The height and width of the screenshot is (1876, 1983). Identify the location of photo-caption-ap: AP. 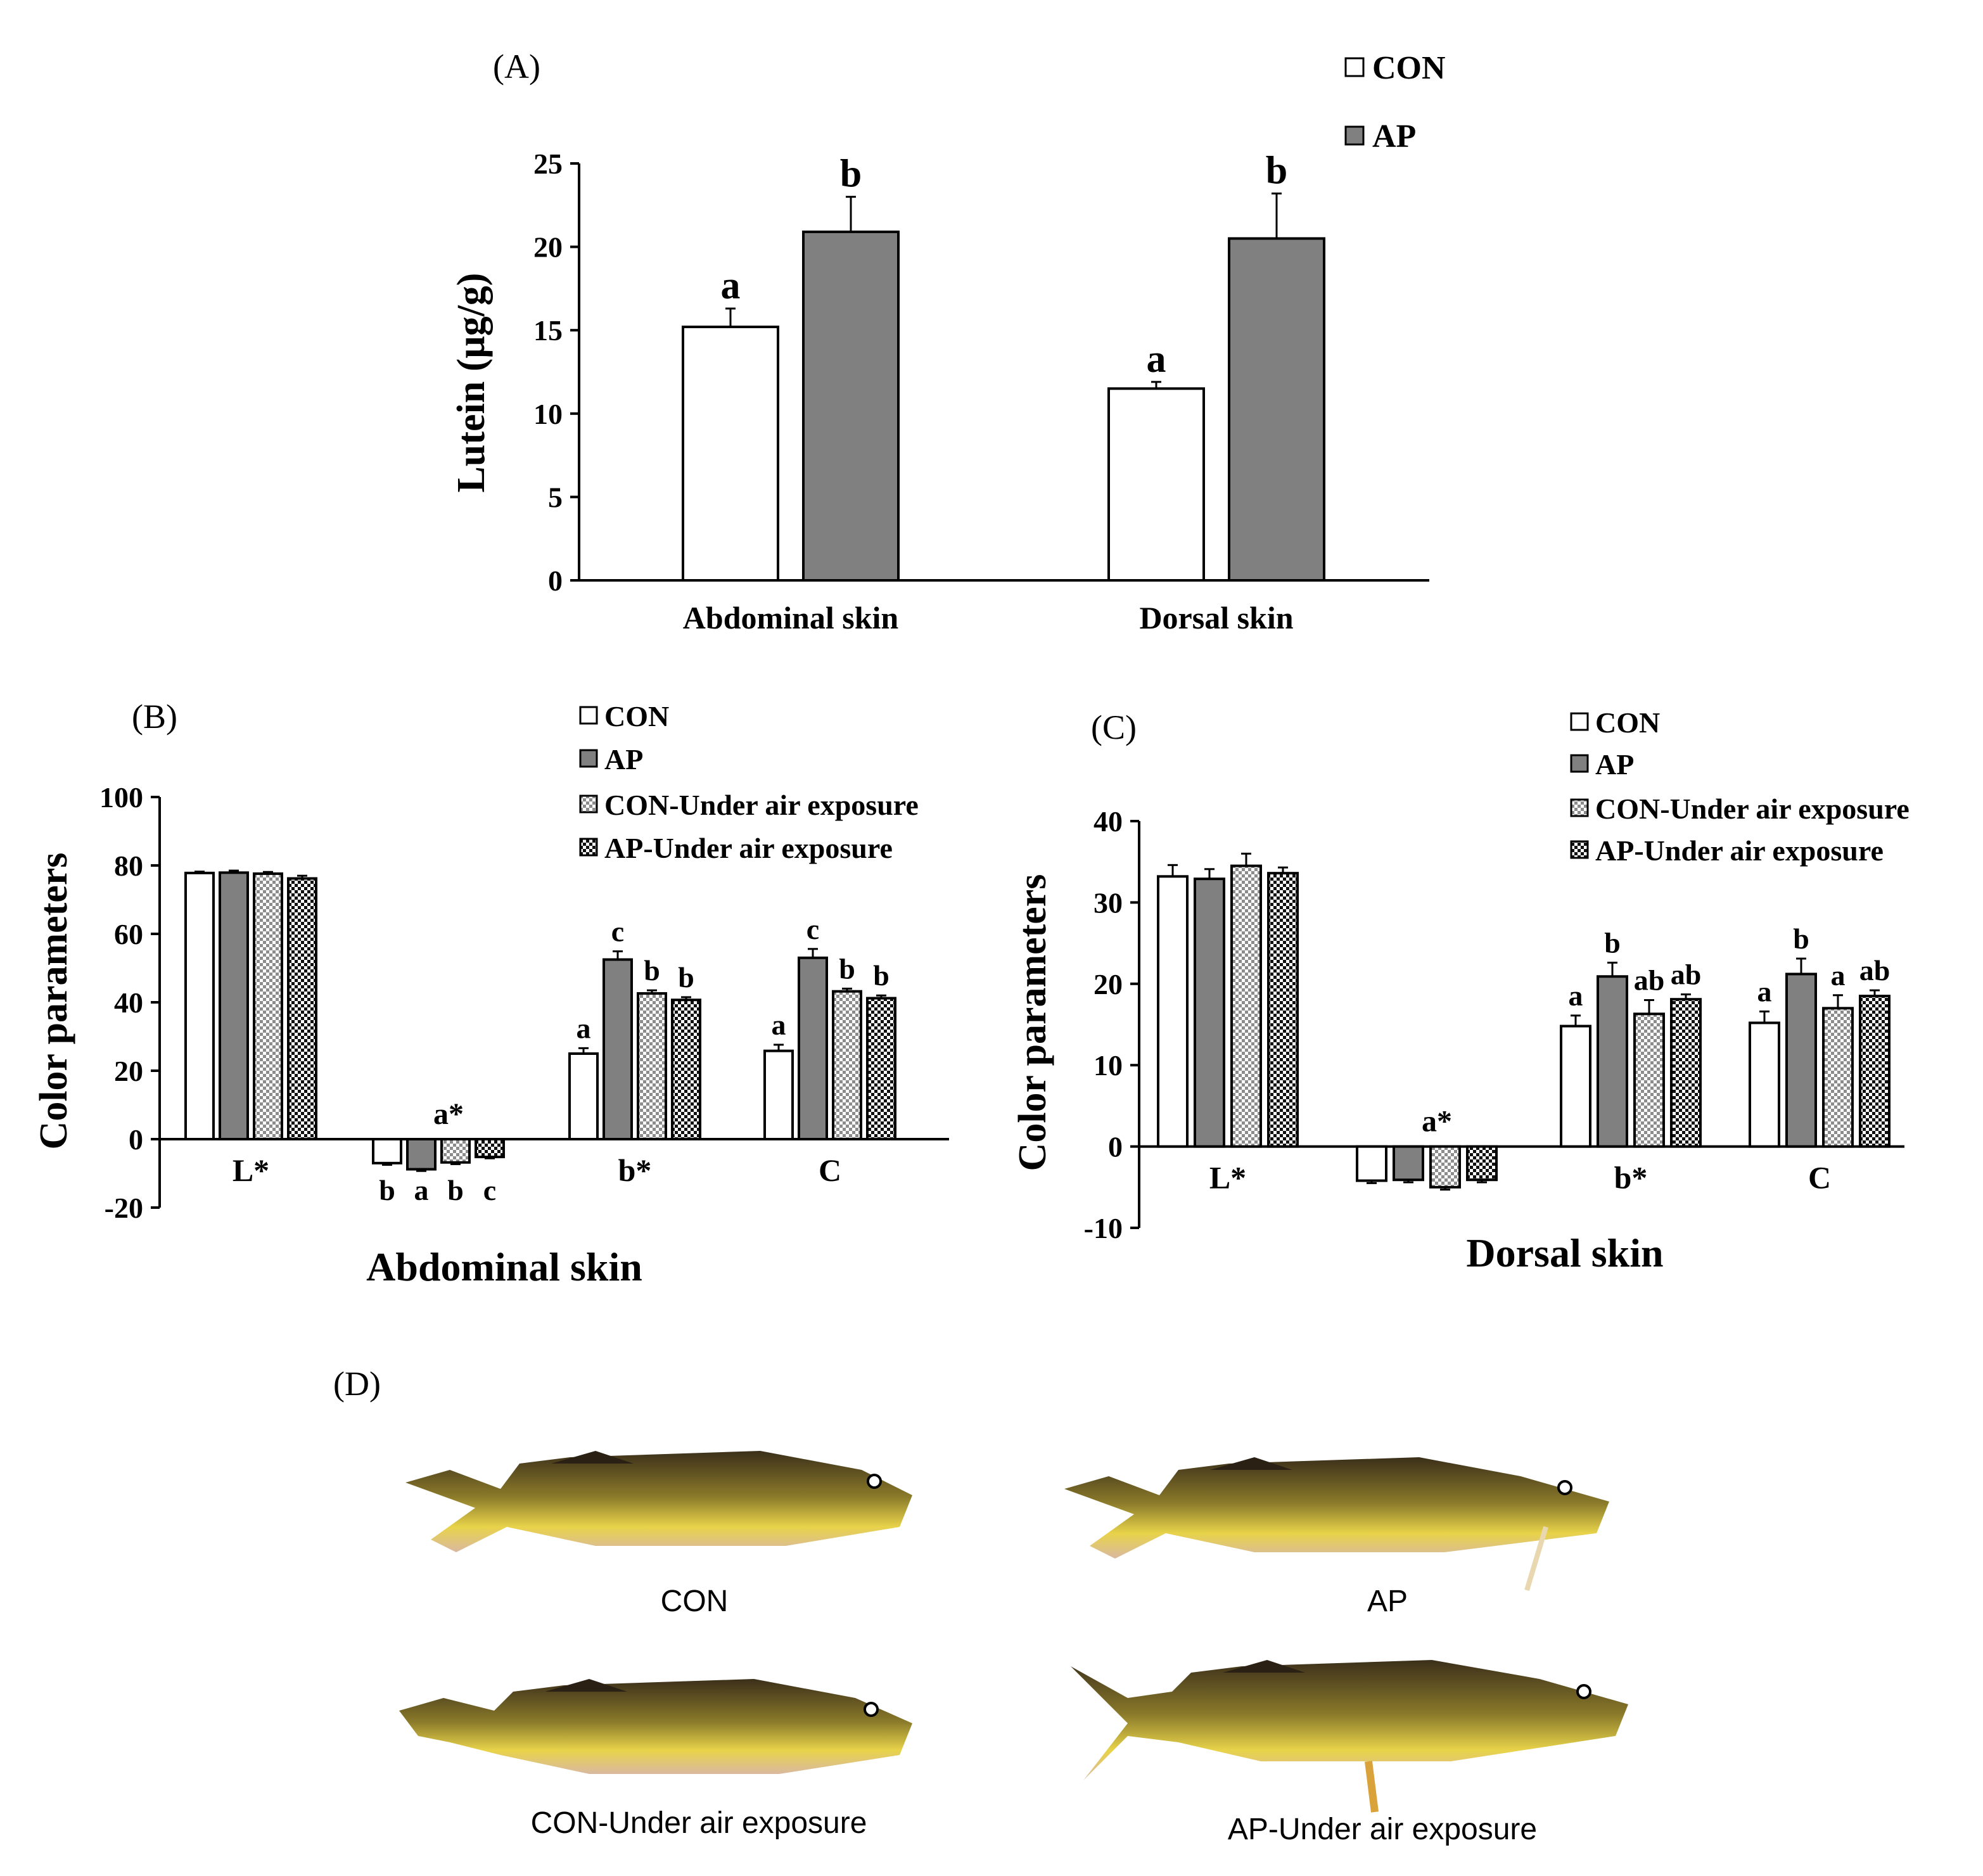
(1387, 1602).